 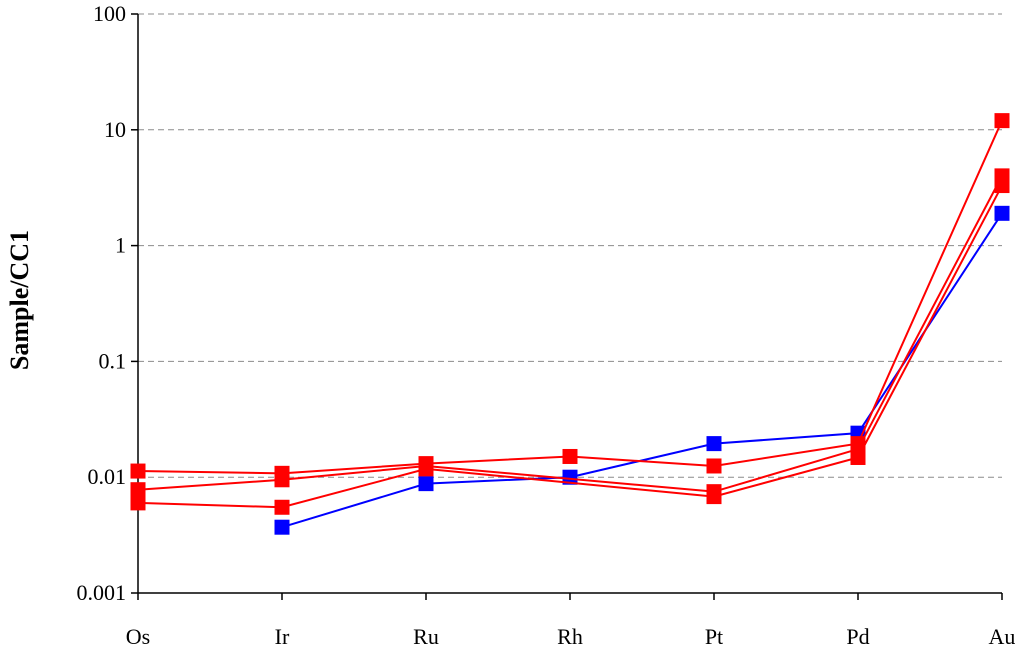 What do you see at coordinates (115, 129) in the screenshot?
I see `y-tick-label: 10` at bounding box center [115, 129].